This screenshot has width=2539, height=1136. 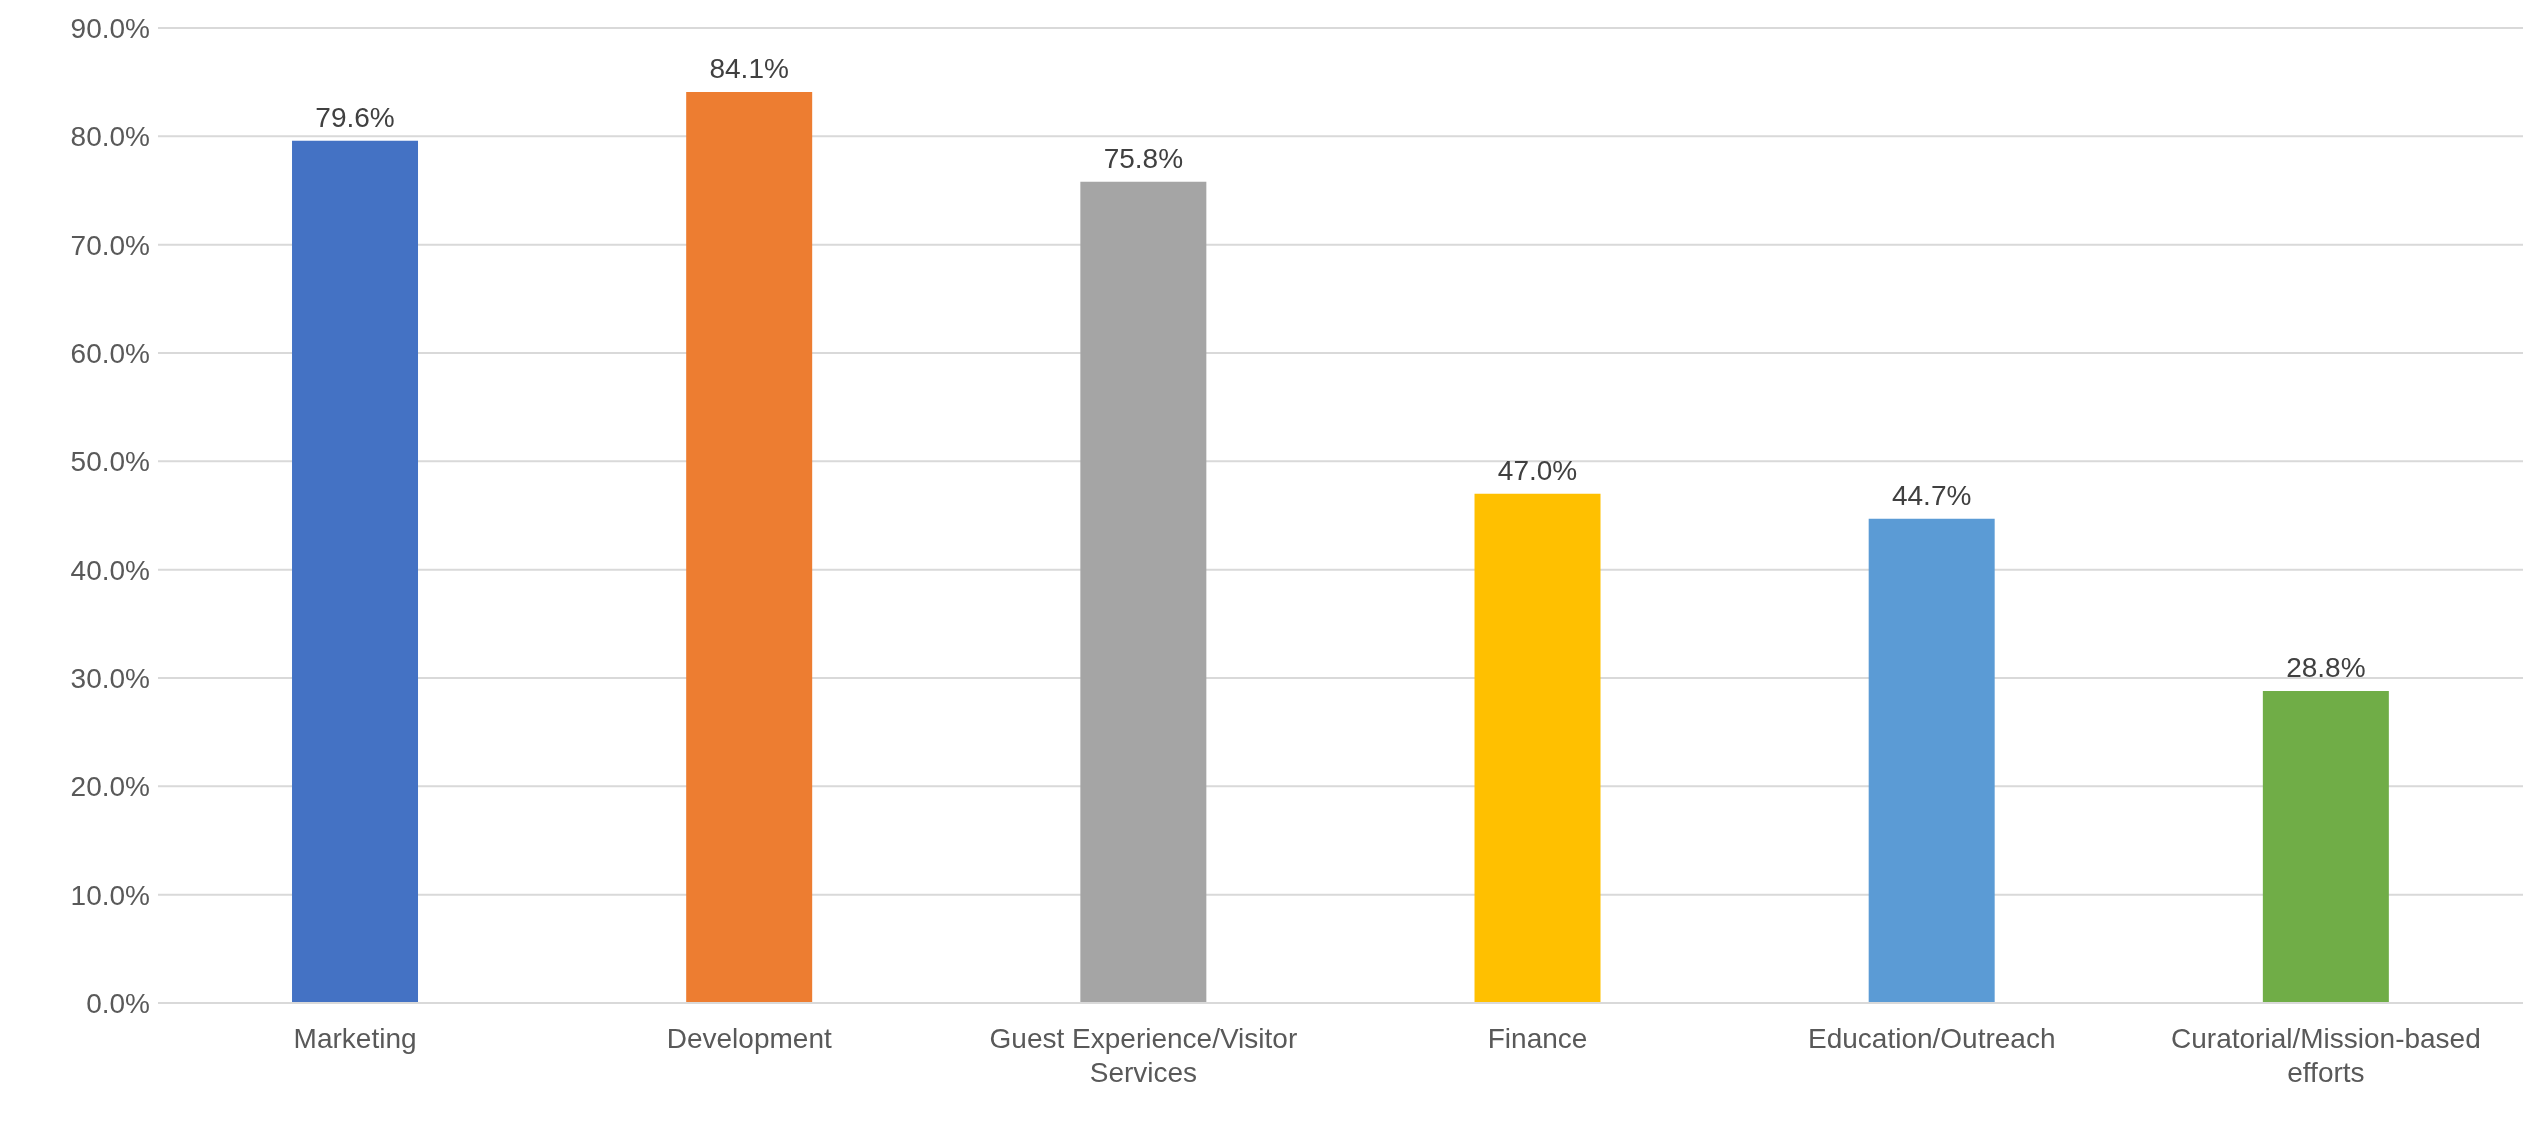 I want to click on y-tick-label: 80.0%, so click(x=110, y=137).